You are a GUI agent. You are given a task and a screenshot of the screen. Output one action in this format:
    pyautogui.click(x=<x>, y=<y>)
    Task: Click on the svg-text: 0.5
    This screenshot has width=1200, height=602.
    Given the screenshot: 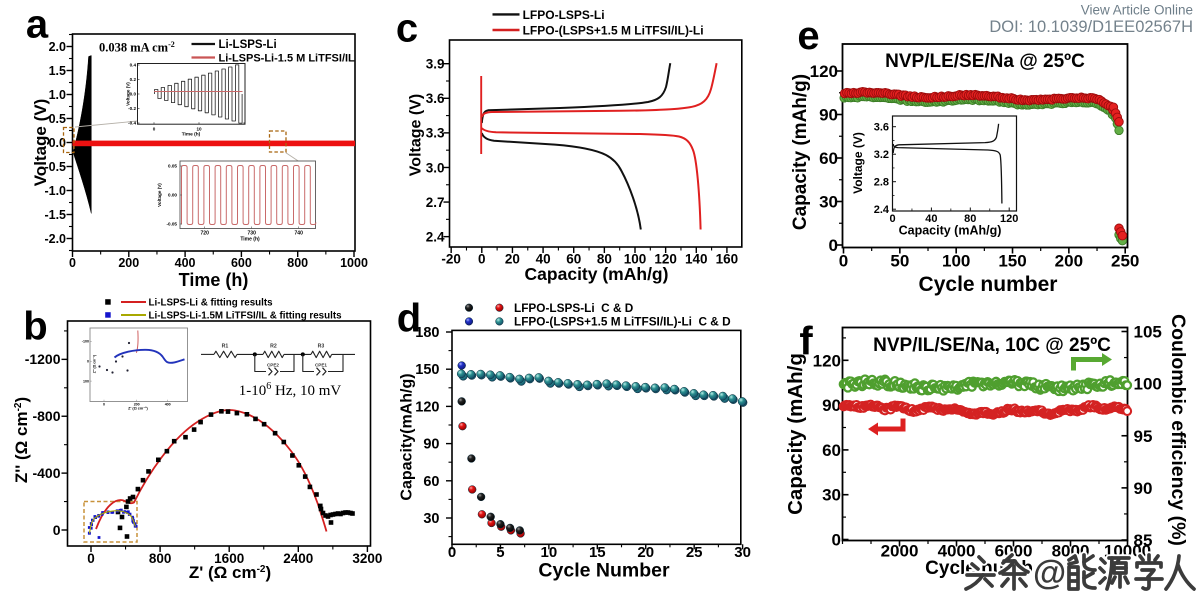 What is the action you would take?
    pyautogui.click(x=57, y=119)
    